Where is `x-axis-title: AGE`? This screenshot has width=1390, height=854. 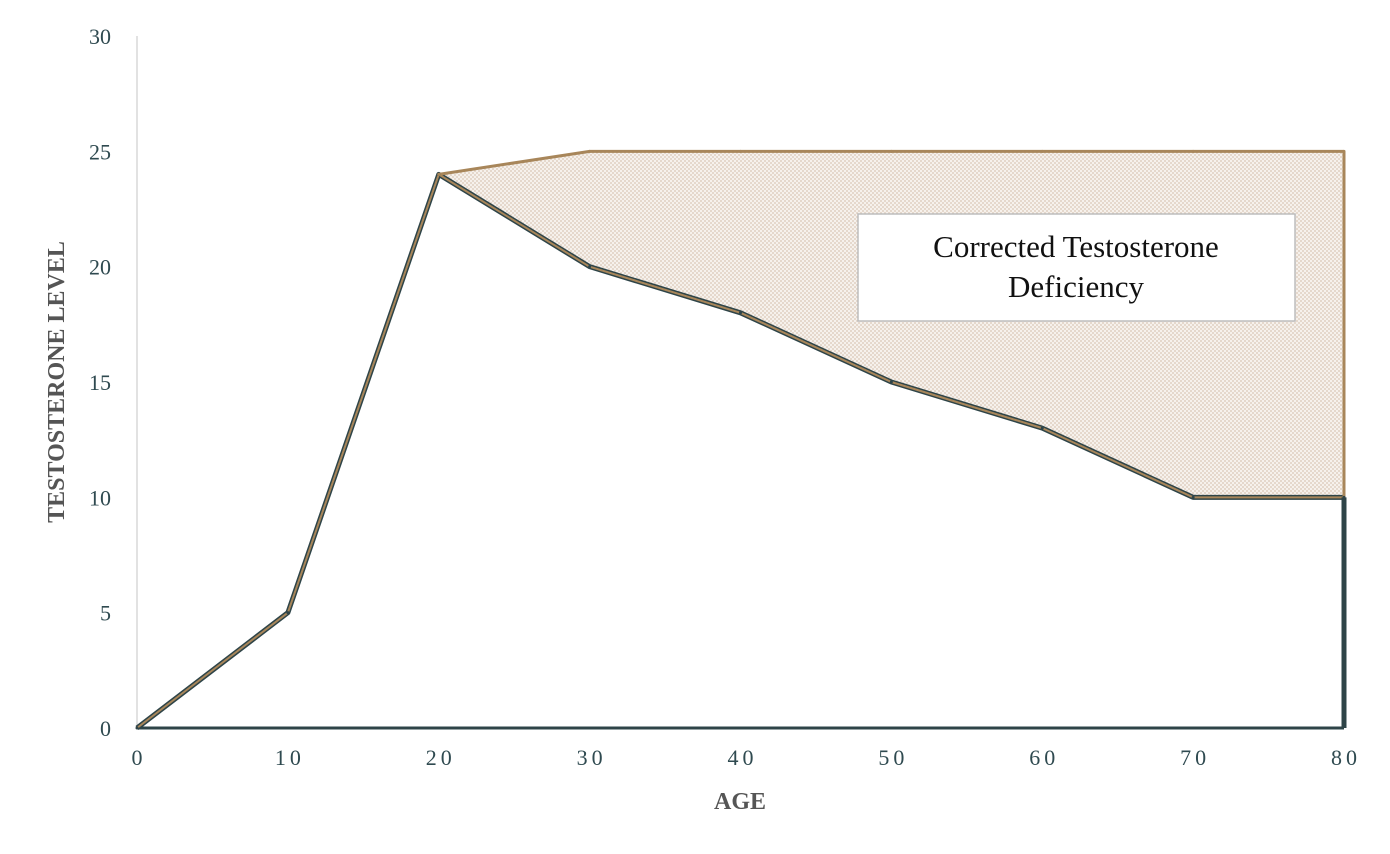
x-axis-title: AGE is located at coordinates (740, 802).